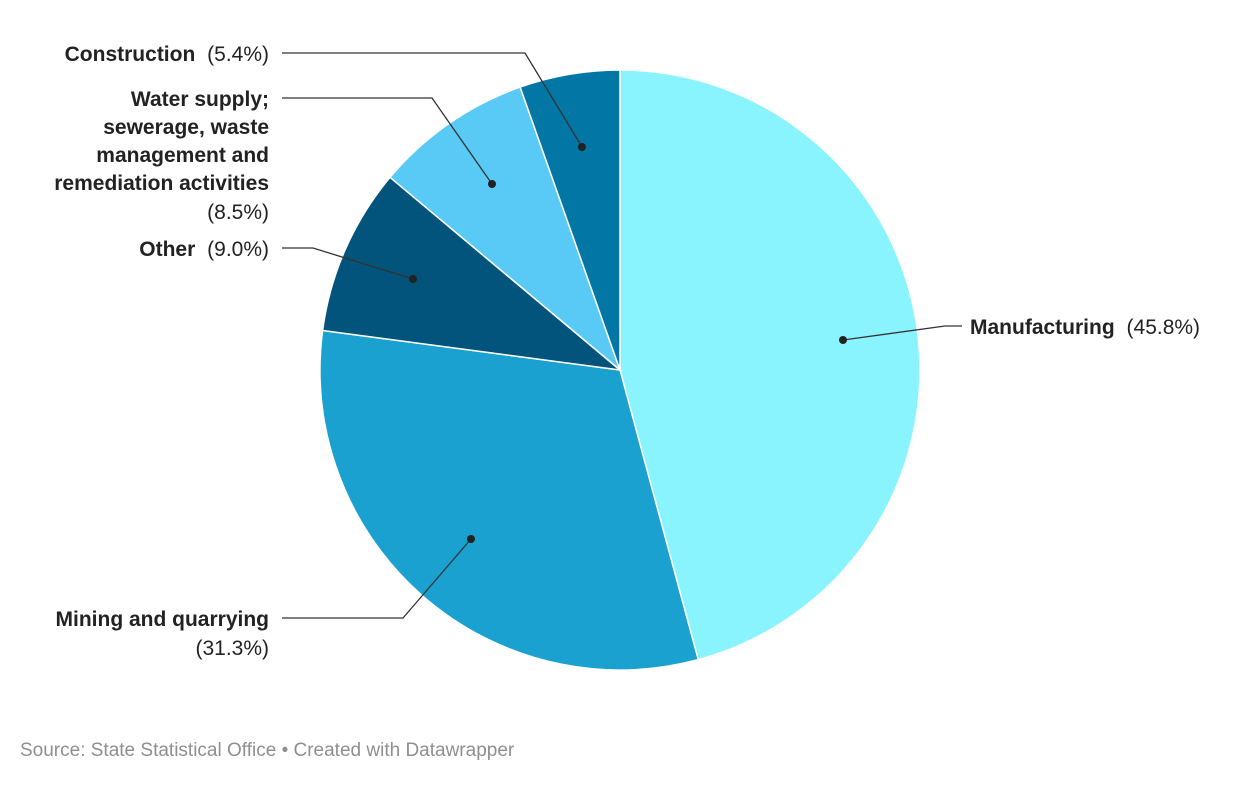 The image size is (1240, 786). What do you see at coordinates (167, 249) in the screenshot?
I see `label-other-name: Other` at bounding box center [167, 249].